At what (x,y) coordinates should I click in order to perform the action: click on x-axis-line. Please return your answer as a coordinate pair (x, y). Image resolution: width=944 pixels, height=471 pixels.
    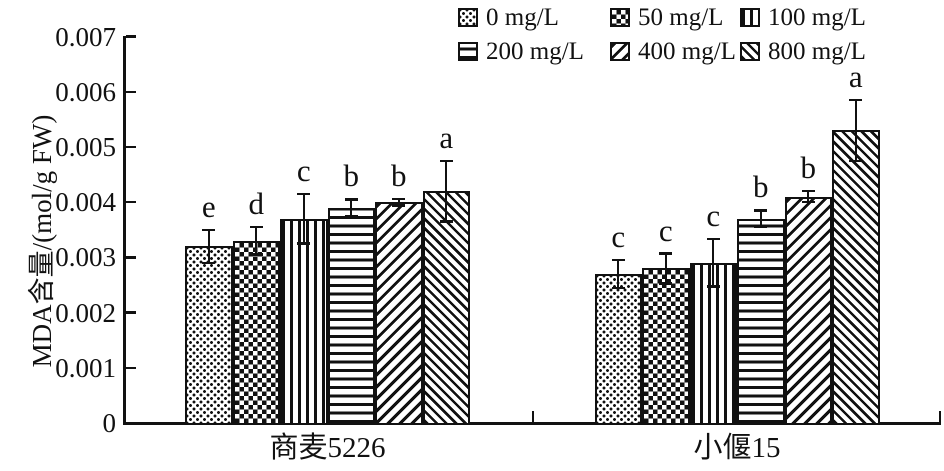
    Looking at the image, I should click on (532, 423).